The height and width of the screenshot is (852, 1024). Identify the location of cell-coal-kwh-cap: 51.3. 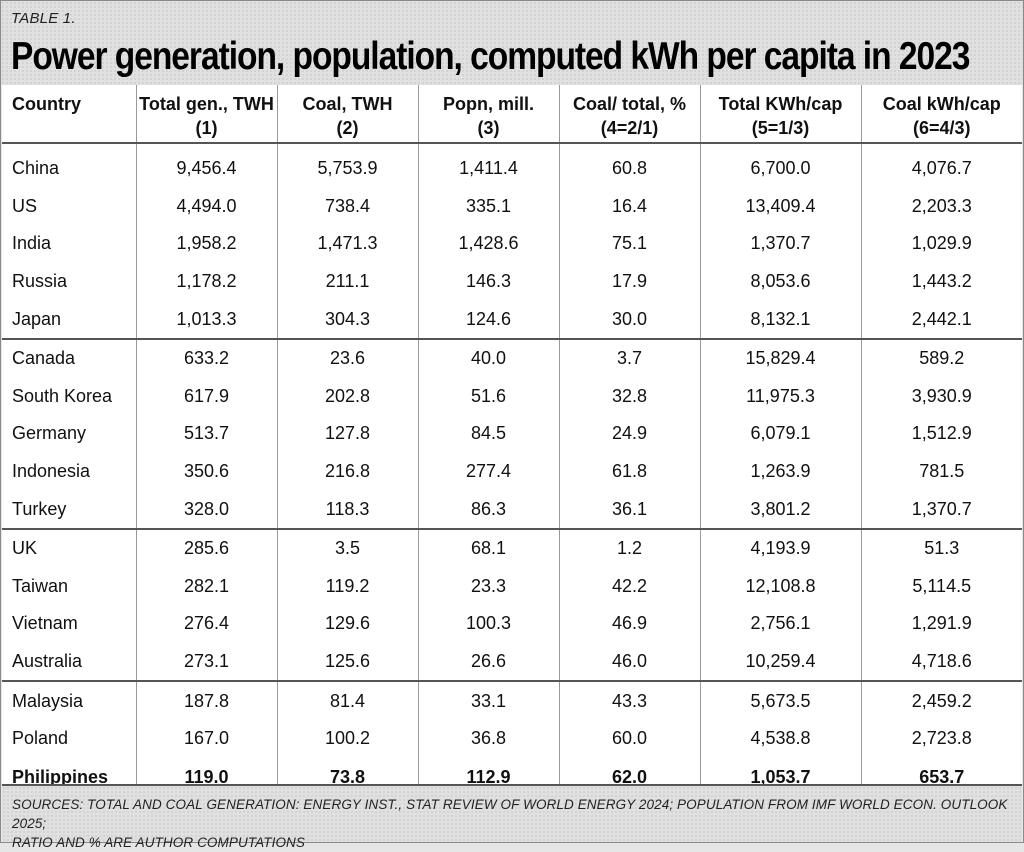
(941, 547).